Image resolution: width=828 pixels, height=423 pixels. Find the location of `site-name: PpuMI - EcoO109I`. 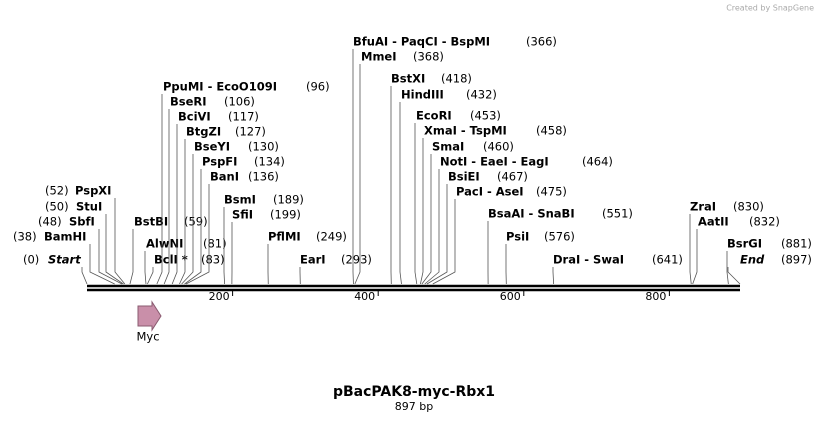

site-name: PpuMI - EcoO109I is located at coordinates (220, 87).